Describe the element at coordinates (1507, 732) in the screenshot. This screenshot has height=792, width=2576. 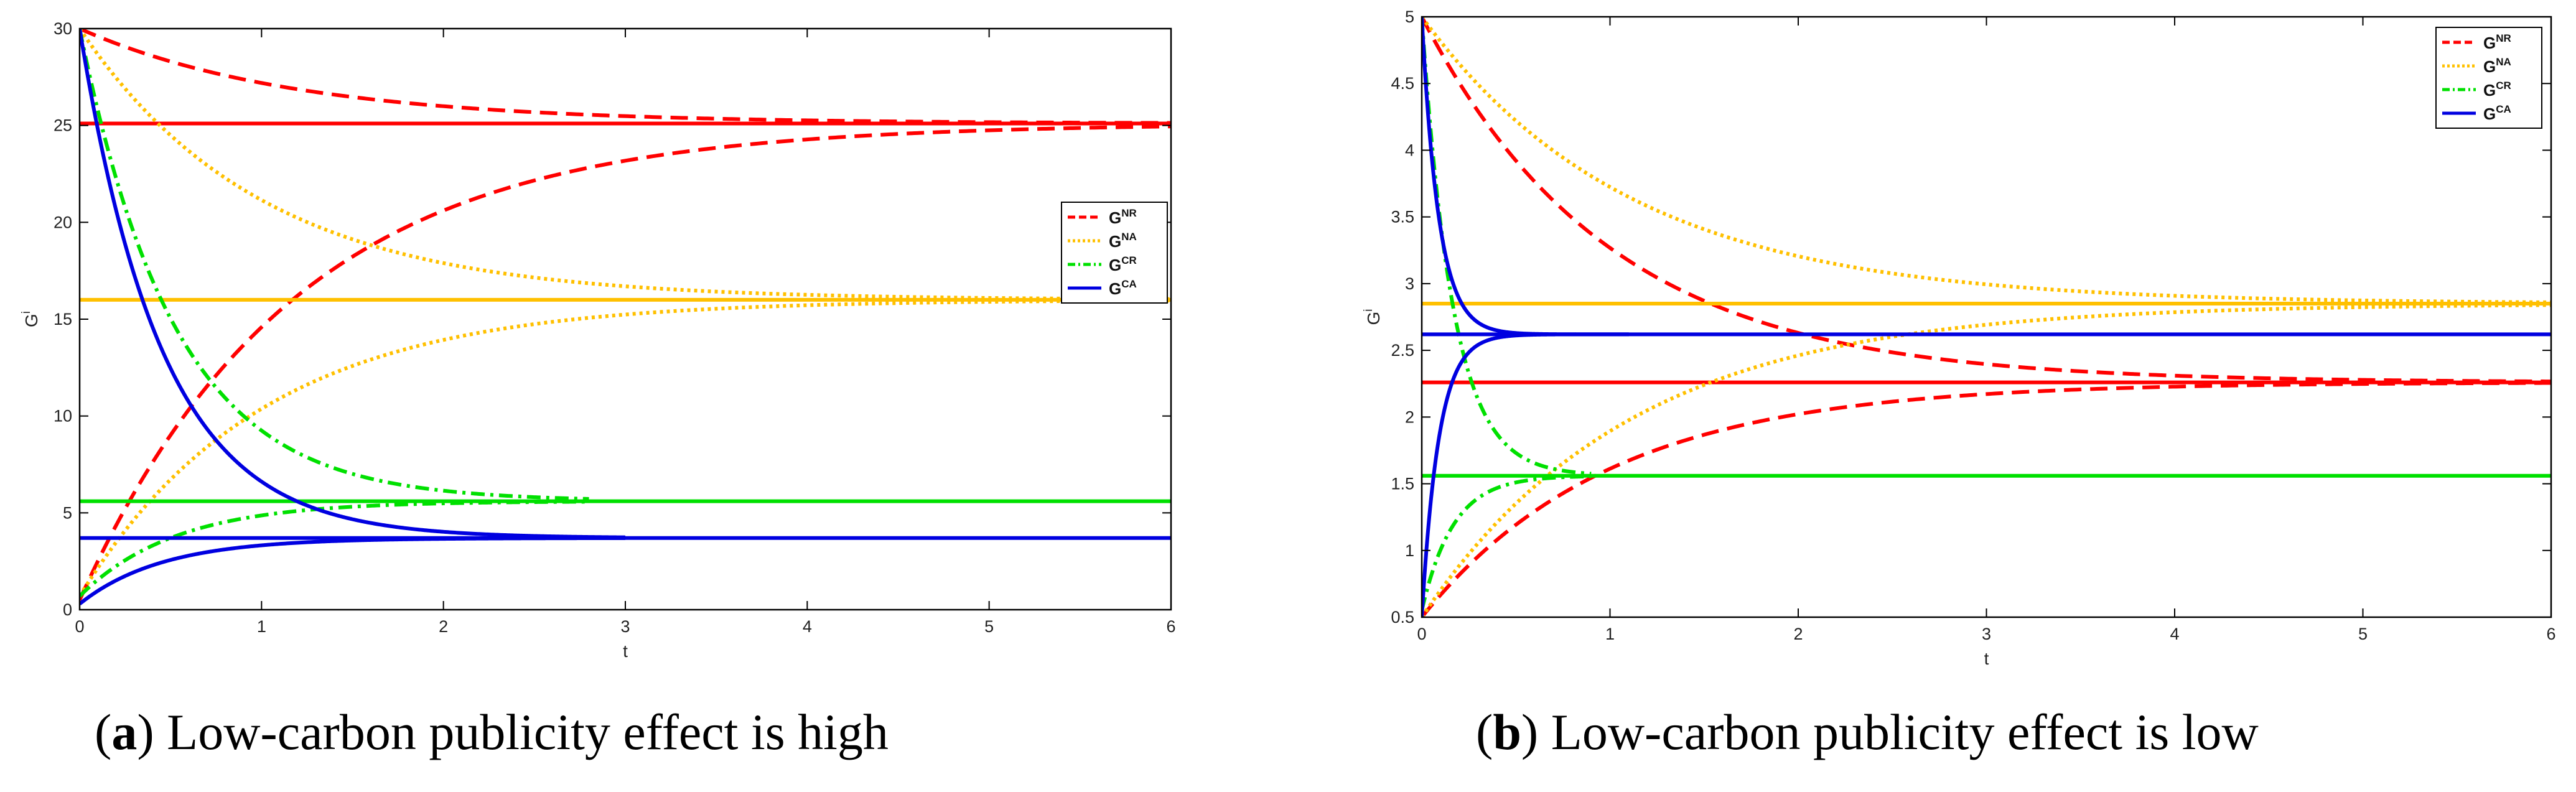
I see `caption-b-label: b` at that location.